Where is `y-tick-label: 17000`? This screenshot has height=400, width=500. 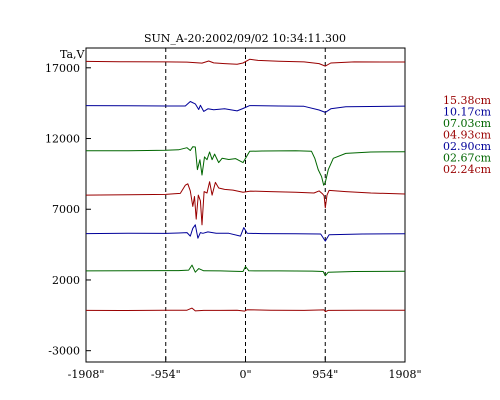
y-tick-label: 17000 is located at coordinates (62, 68).